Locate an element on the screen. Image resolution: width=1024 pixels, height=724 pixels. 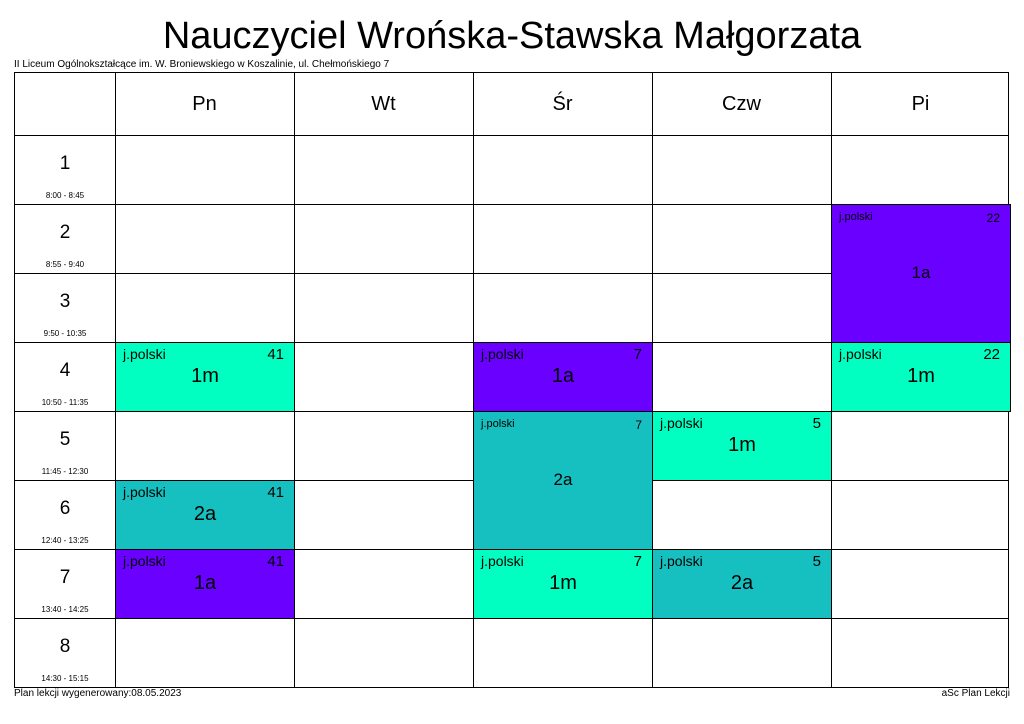
period-time: 12:40 - 13:25 is located at coordinates (65, 540).